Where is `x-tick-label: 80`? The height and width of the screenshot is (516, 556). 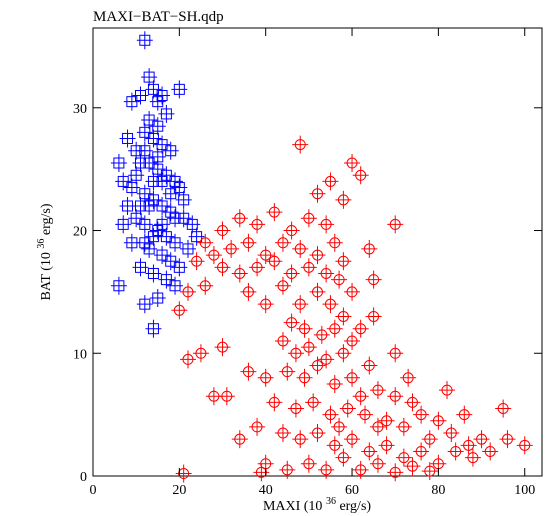 x-tick-label: 80 is located at coordinates (438, 490).